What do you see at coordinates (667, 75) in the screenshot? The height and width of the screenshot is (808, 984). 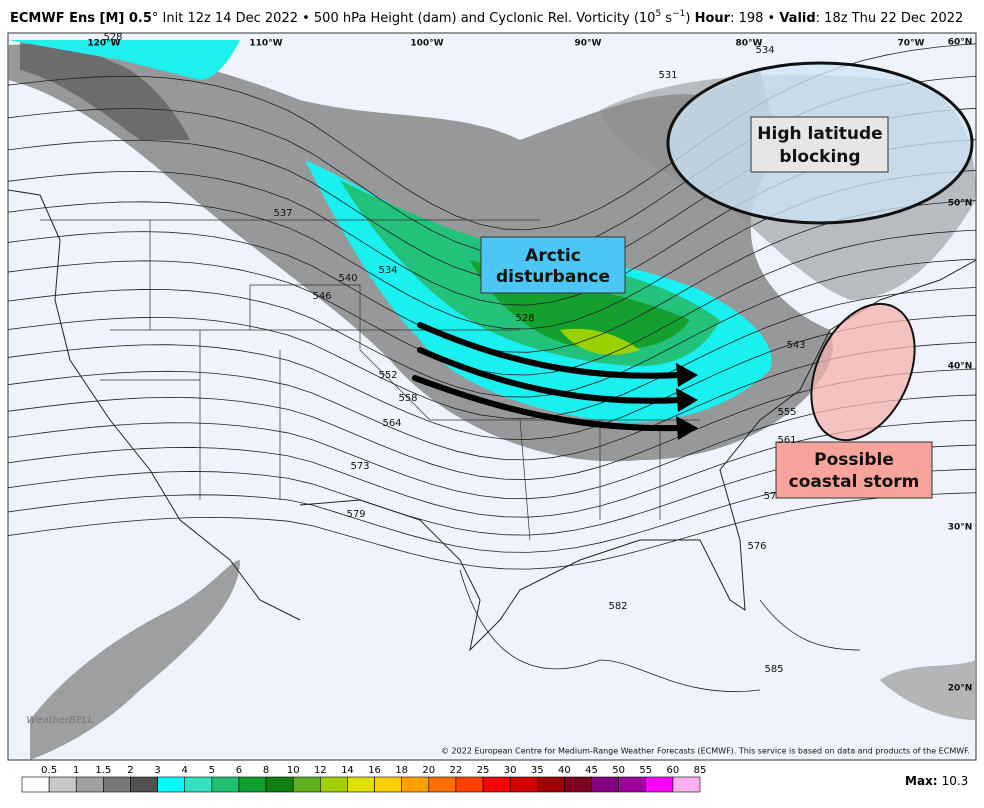 I see `contour-label: 531` at bounding box center [667, 75].